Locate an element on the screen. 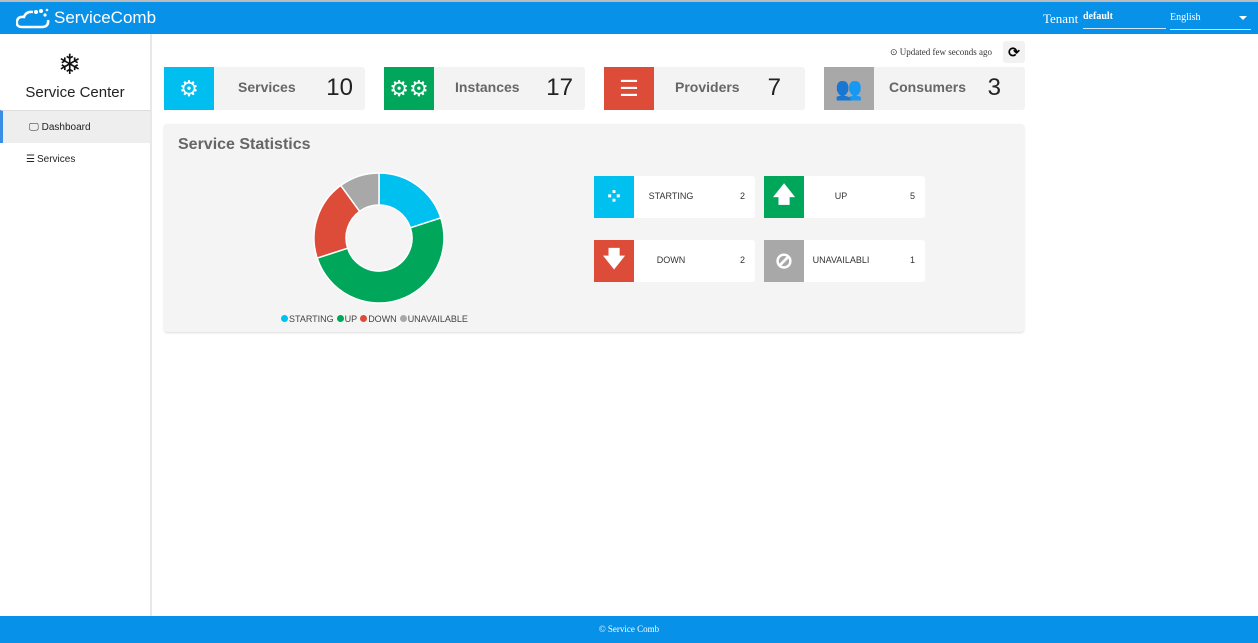  status-donut-chart is located at coordinates (379, 238).